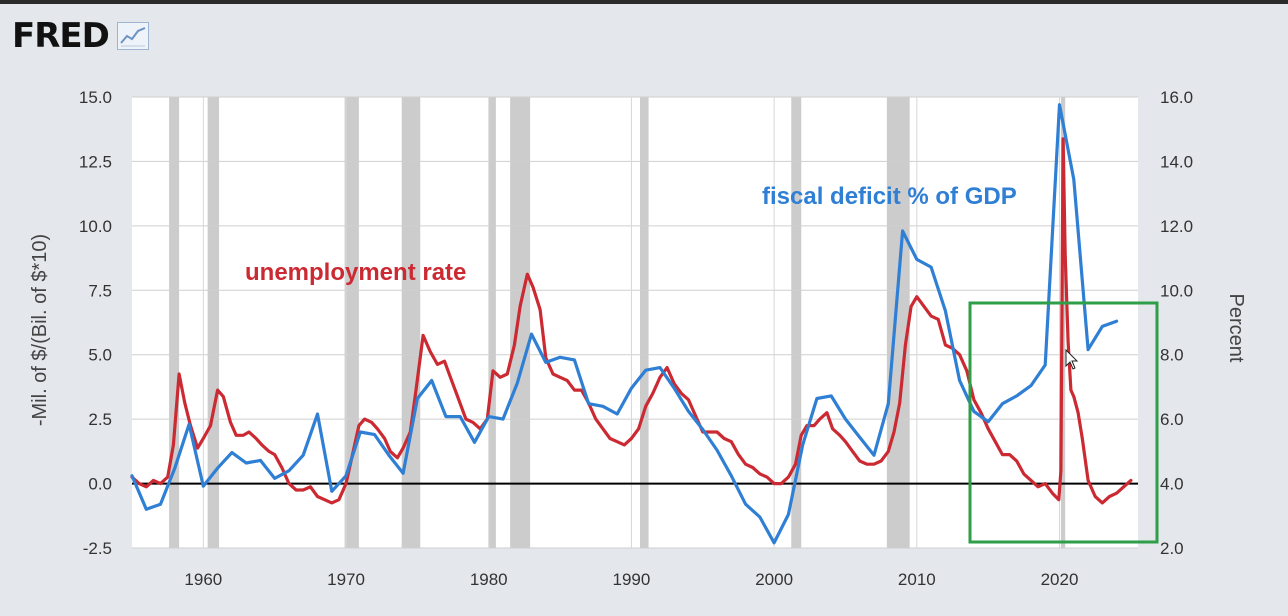 The width and height of the screenshot is (1288, 616). What do you see at coordinates (61, 36) in the screenshot?
I see `fred-logo: FRED` at bounding box center [61, 36].